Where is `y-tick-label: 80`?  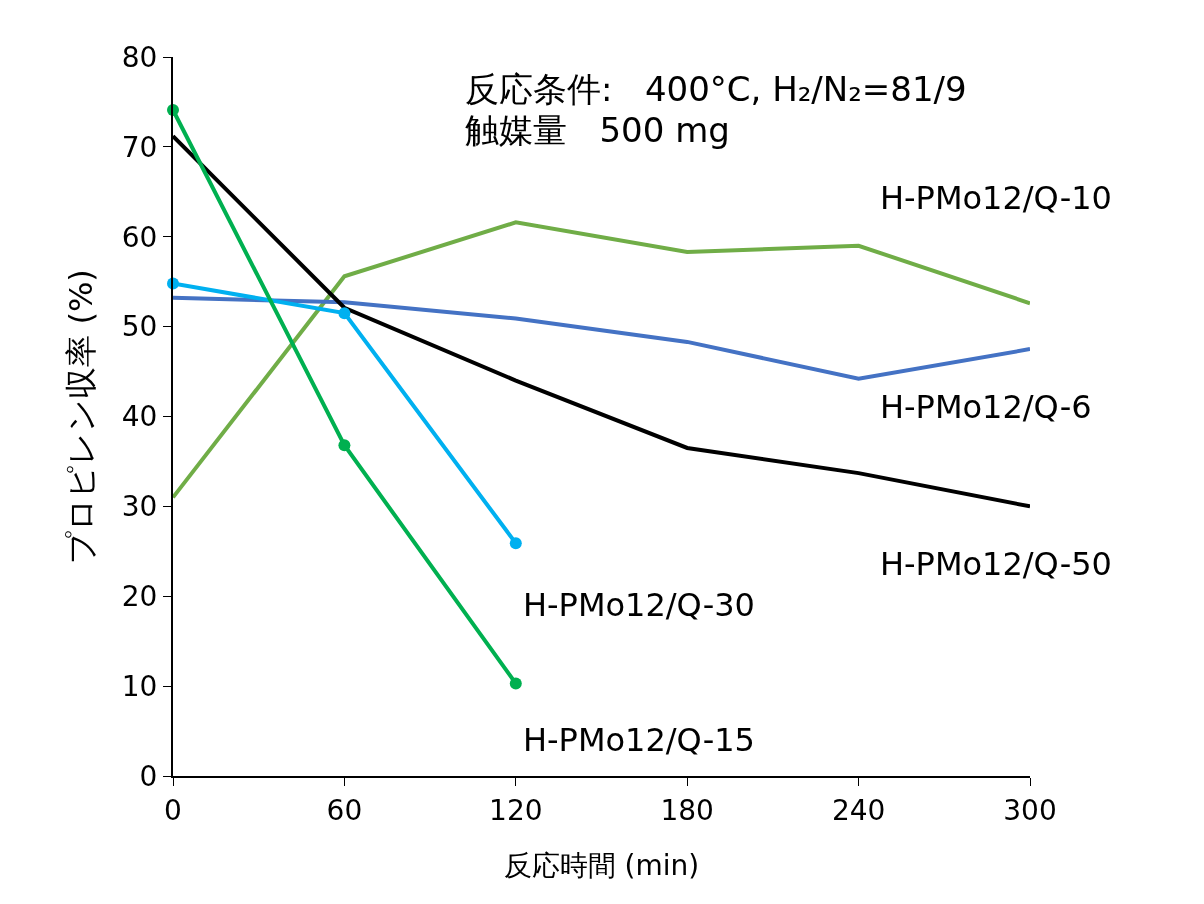
y-tick-label: 80 is located at coordinates (139, 57).